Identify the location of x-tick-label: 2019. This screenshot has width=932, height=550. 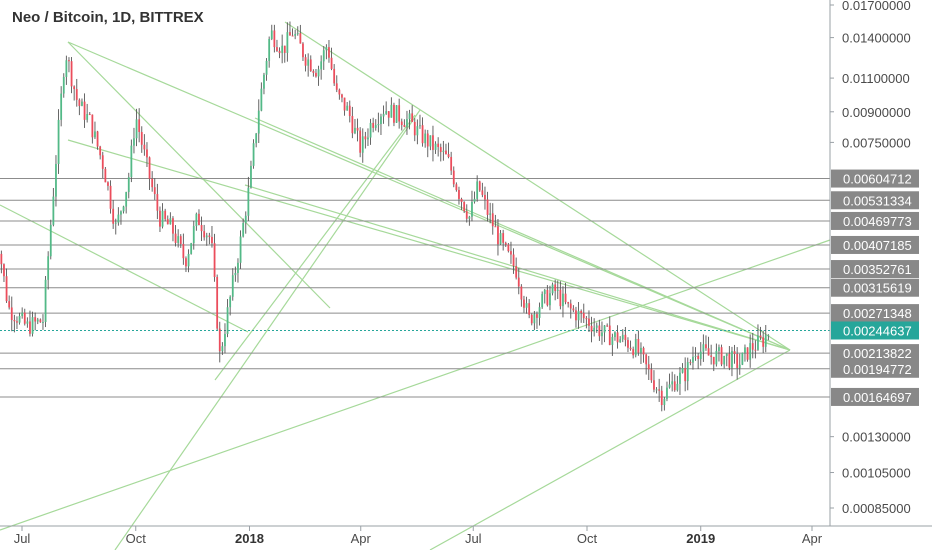
(700, 538).